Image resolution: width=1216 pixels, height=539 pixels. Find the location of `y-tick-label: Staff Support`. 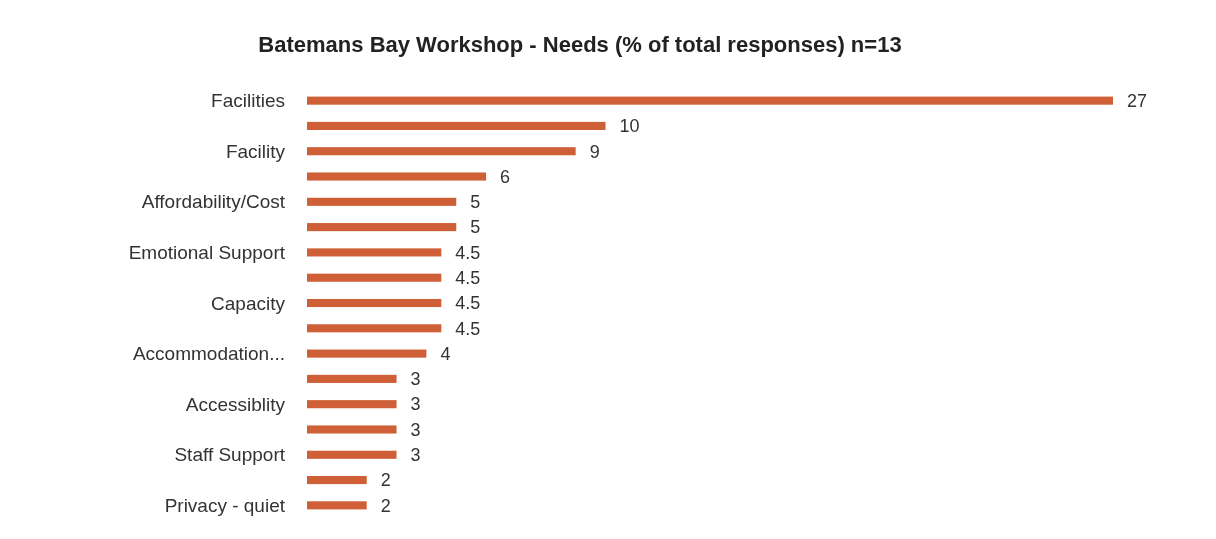

y-tick-label: Staff Support is located at coordinates (230, 455).